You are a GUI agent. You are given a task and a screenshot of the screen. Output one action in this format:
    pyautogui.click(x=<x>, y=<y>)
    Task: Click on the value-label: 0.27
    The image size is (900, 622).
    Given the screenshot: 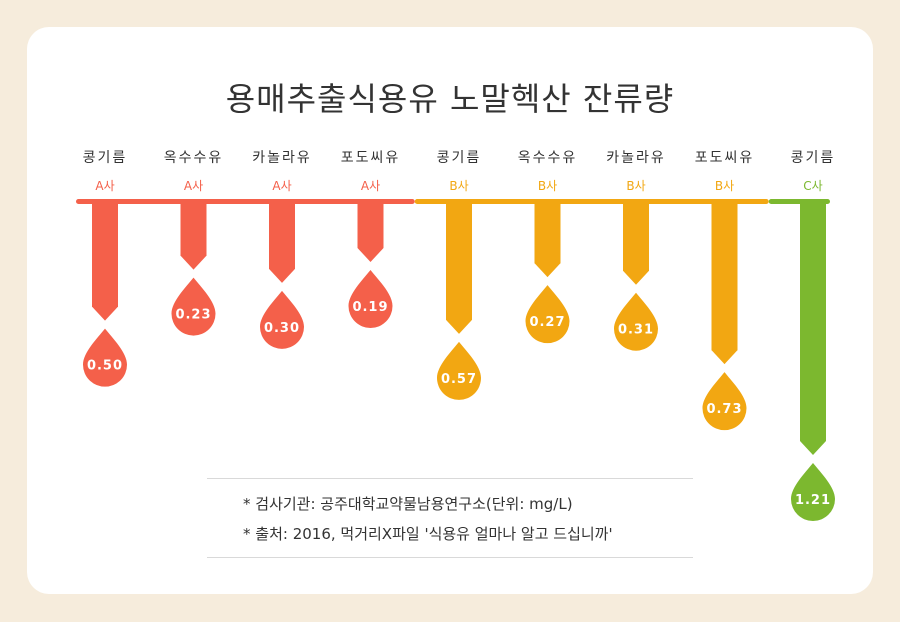 What is the action you would take?
    pyautogui.click(x=547, y=322)
    